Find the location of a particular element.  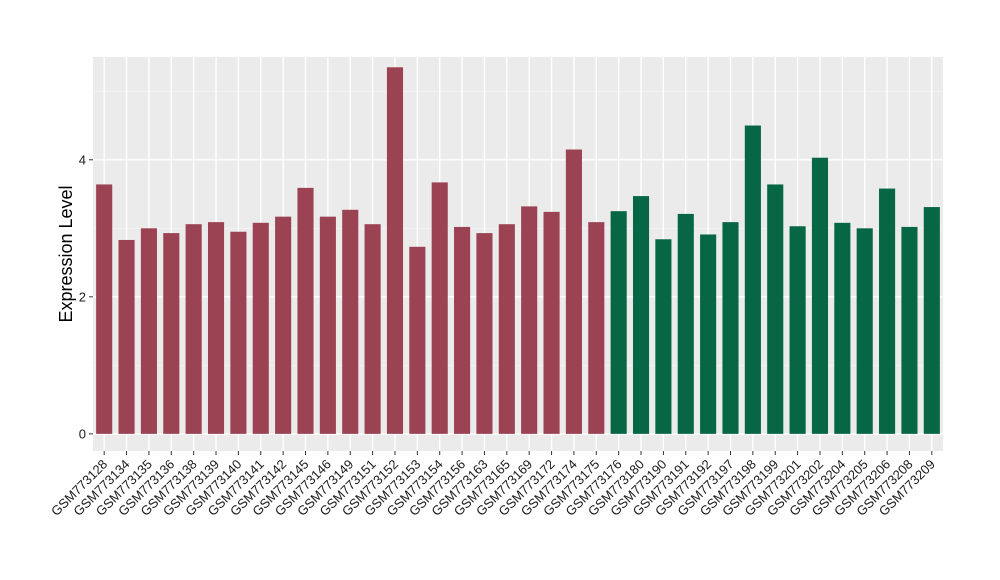

bar-GSM773198 is located at coordinates (752, 279).